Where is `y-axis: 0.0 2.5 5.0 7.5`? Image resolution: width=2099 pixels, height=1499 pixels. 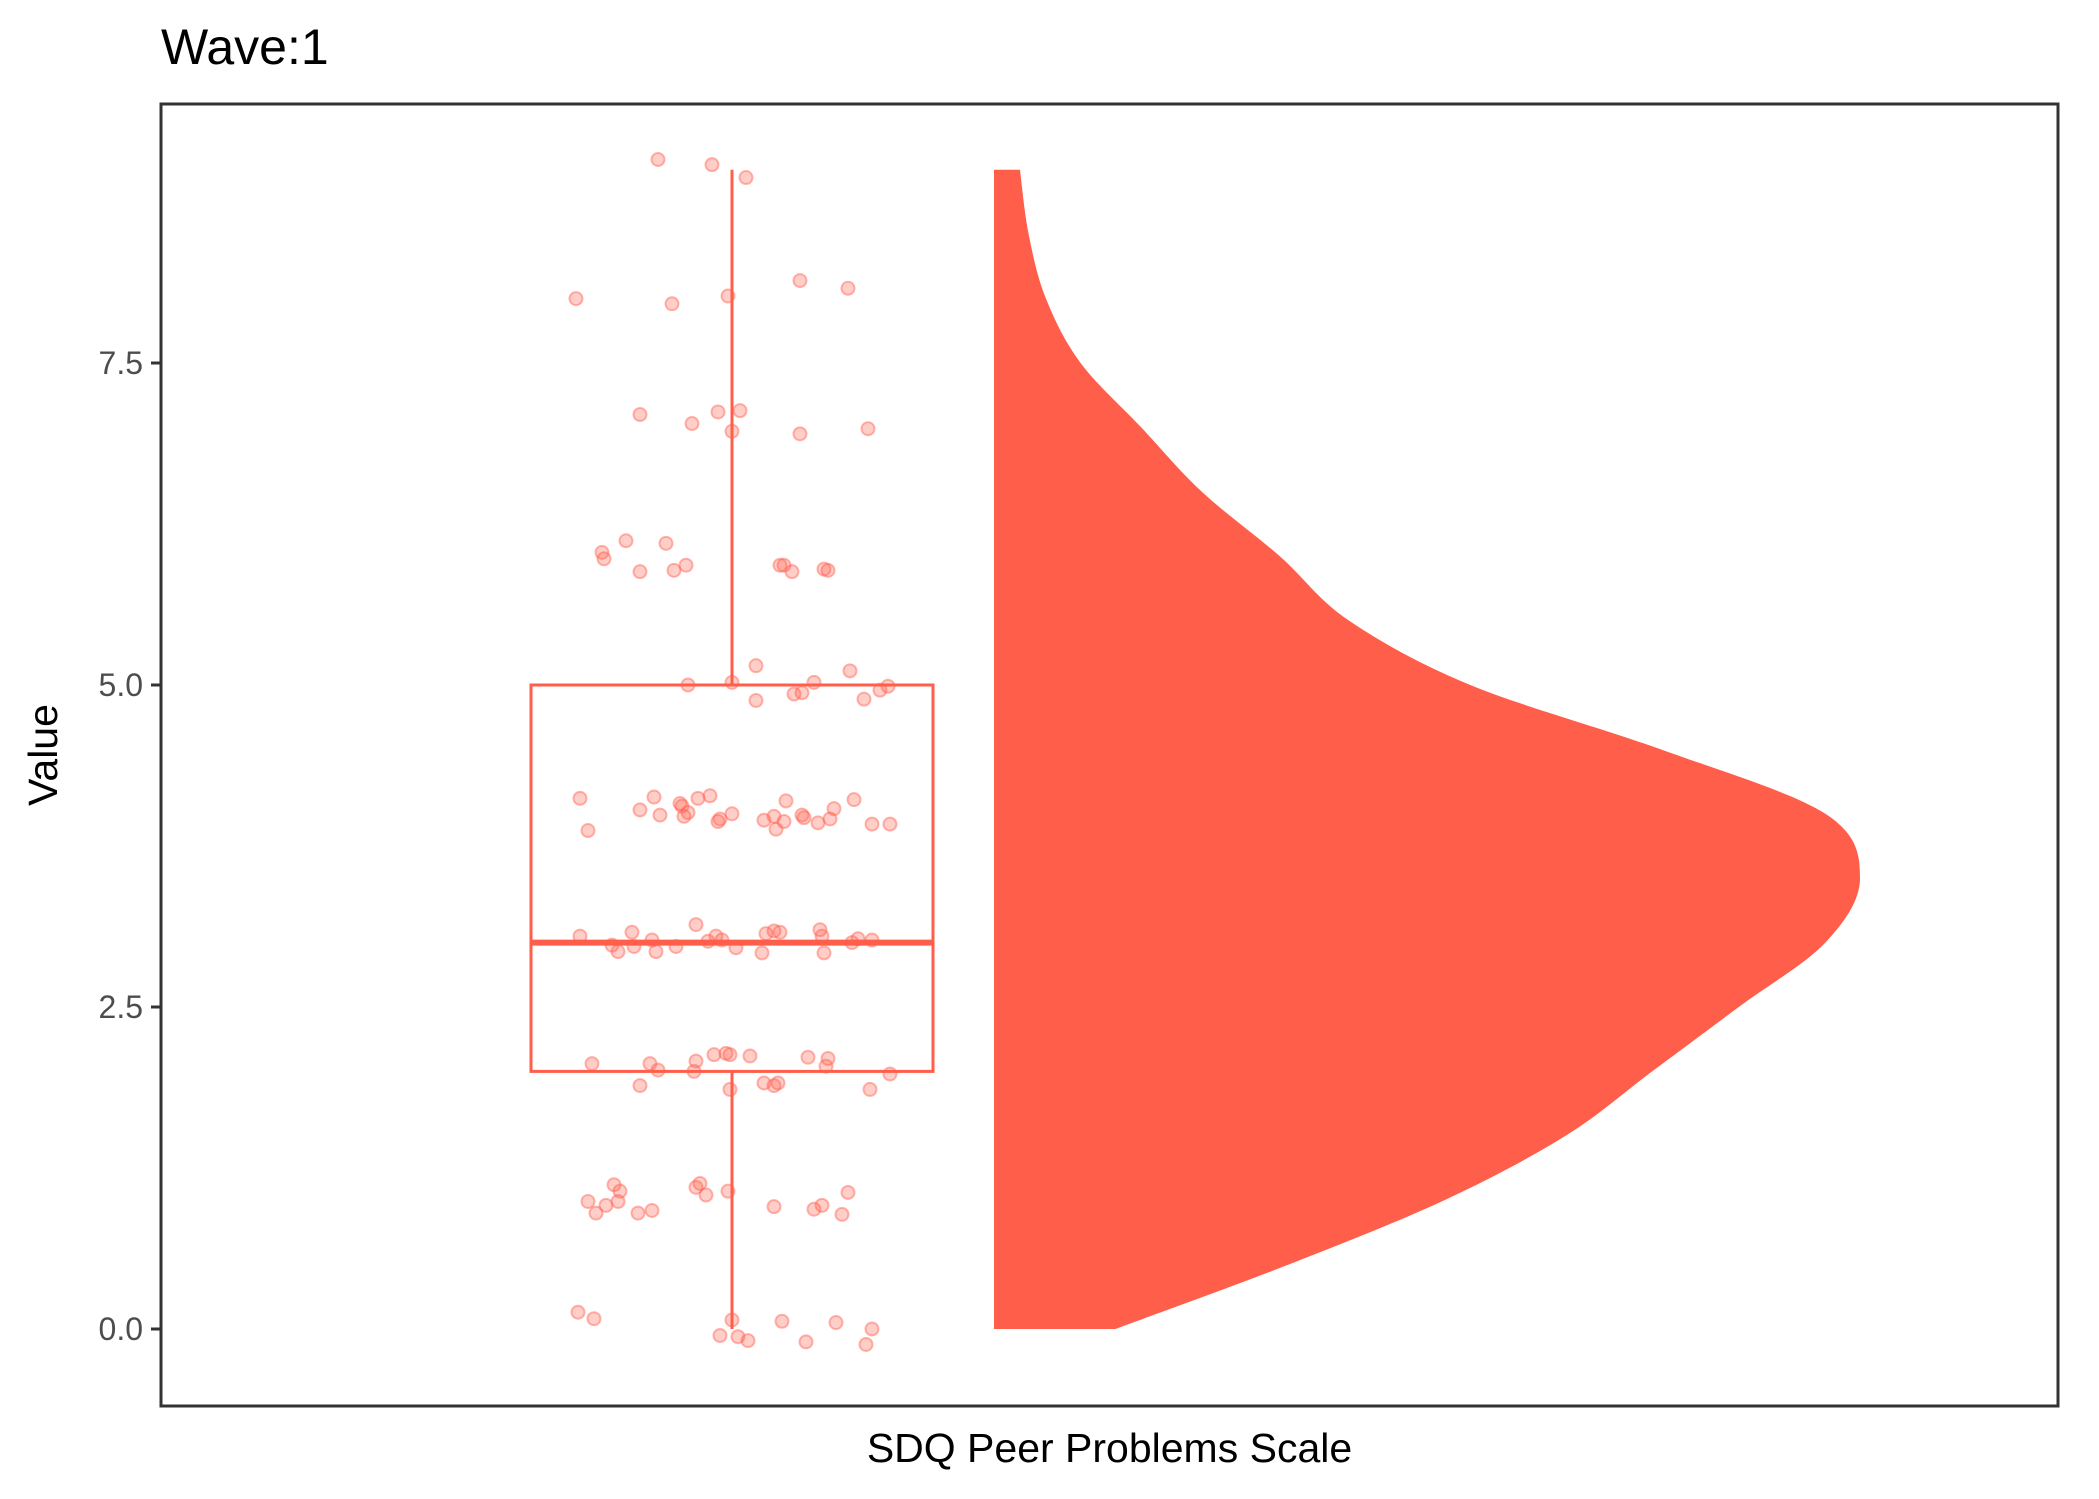
y-axis: 0.0 2.5 5.0 7.5 is located at coordinates (130, 846).